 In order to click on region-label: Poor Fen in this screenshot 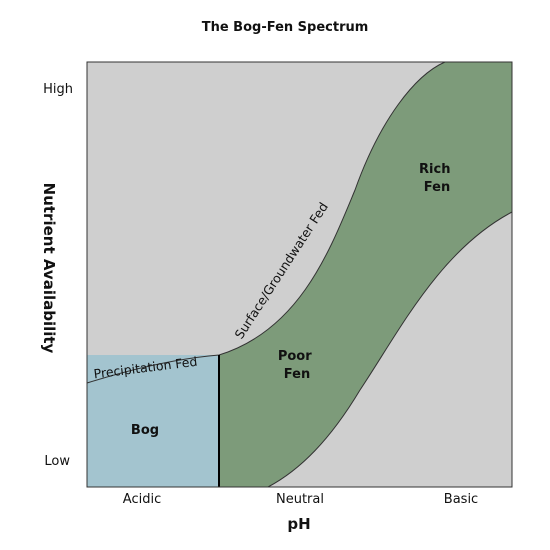, I will do `click(297, 365)`.